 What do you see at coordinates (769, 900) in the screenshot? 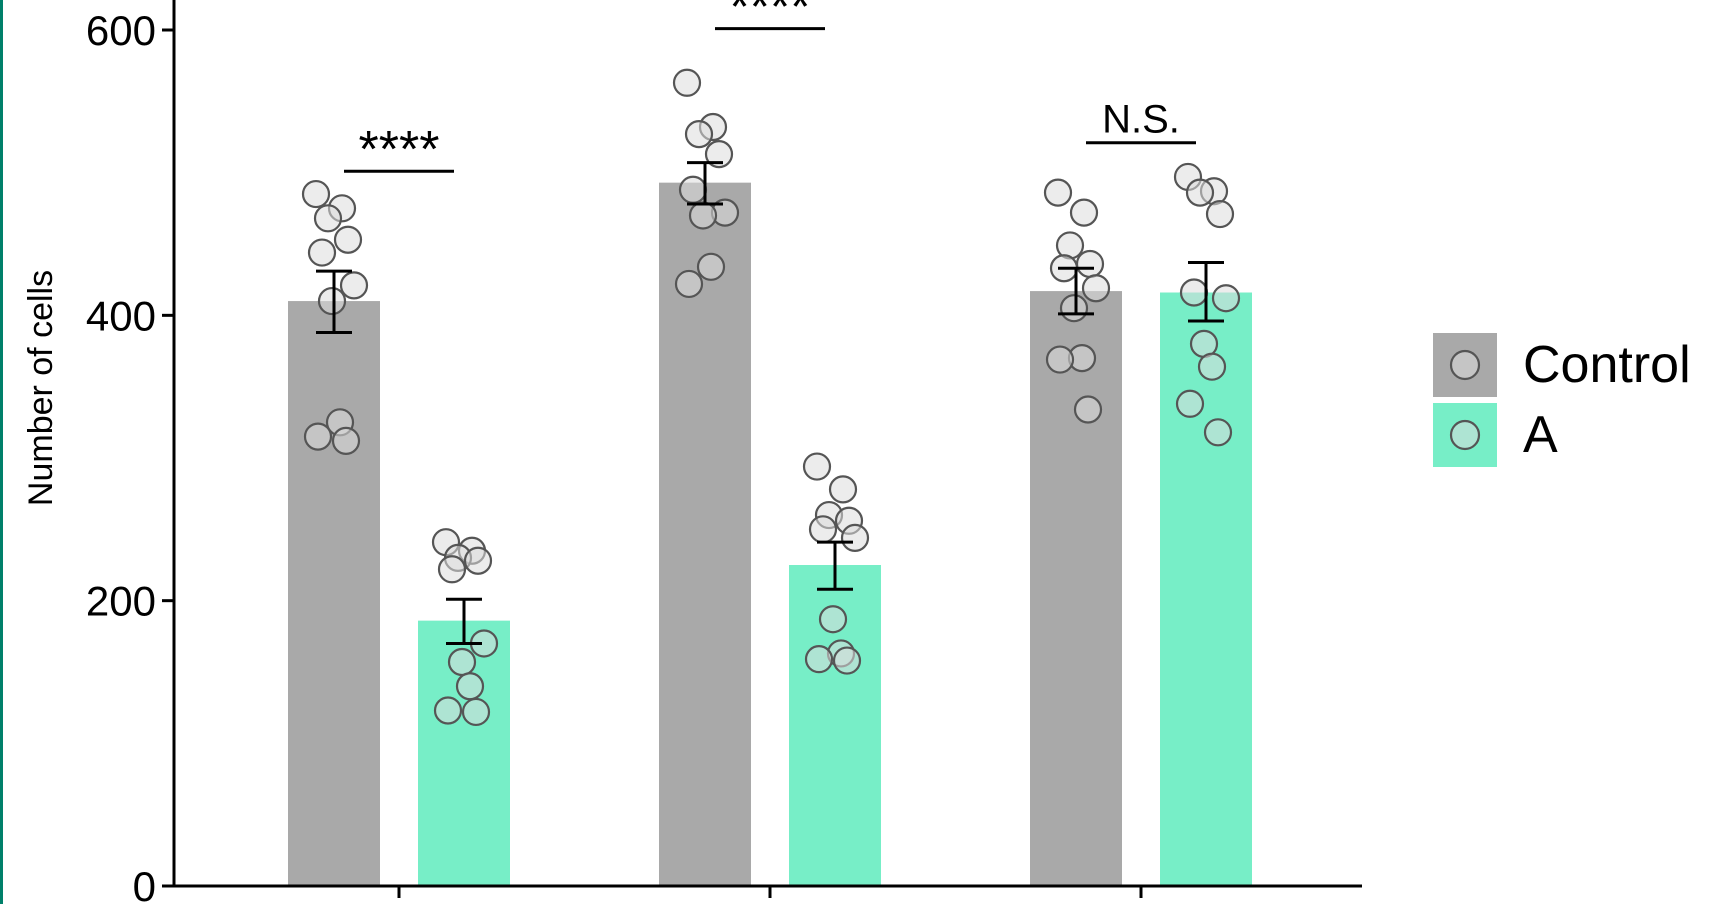
I see `x-tick-label: X` at bounding box center [769, 900].